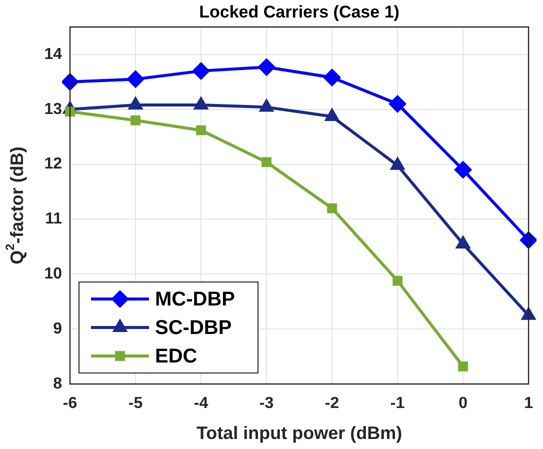 The width and height of the screenshot is (543, 449). What do you see at coordinates (266, 403) in the screenshot?
I see `x-tick-label: -3` at bounding box center [266, 403].